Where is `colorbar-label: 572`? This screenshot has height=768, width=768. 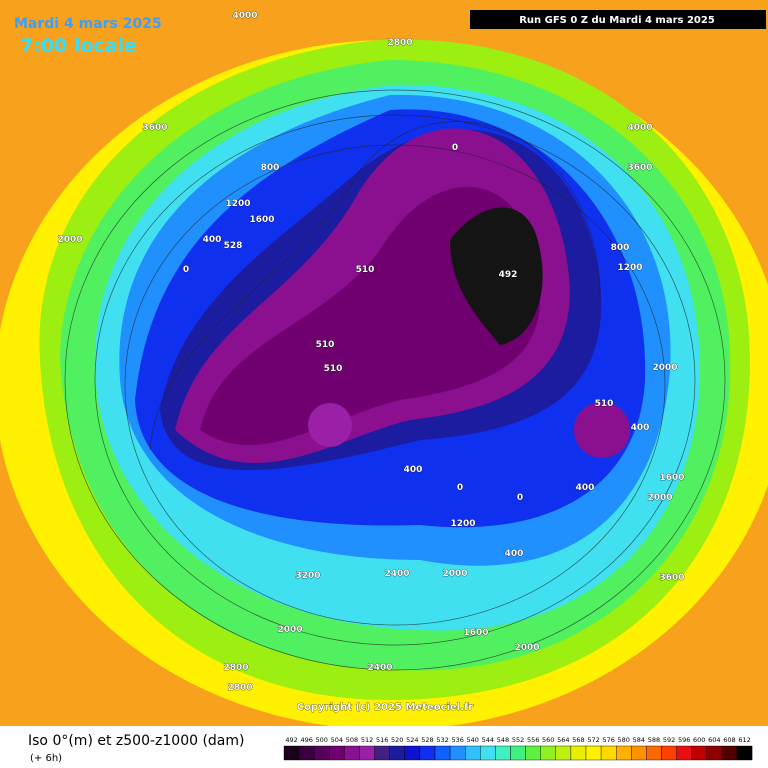
colorbar-label: 572 is located at coordinates (593, 740).